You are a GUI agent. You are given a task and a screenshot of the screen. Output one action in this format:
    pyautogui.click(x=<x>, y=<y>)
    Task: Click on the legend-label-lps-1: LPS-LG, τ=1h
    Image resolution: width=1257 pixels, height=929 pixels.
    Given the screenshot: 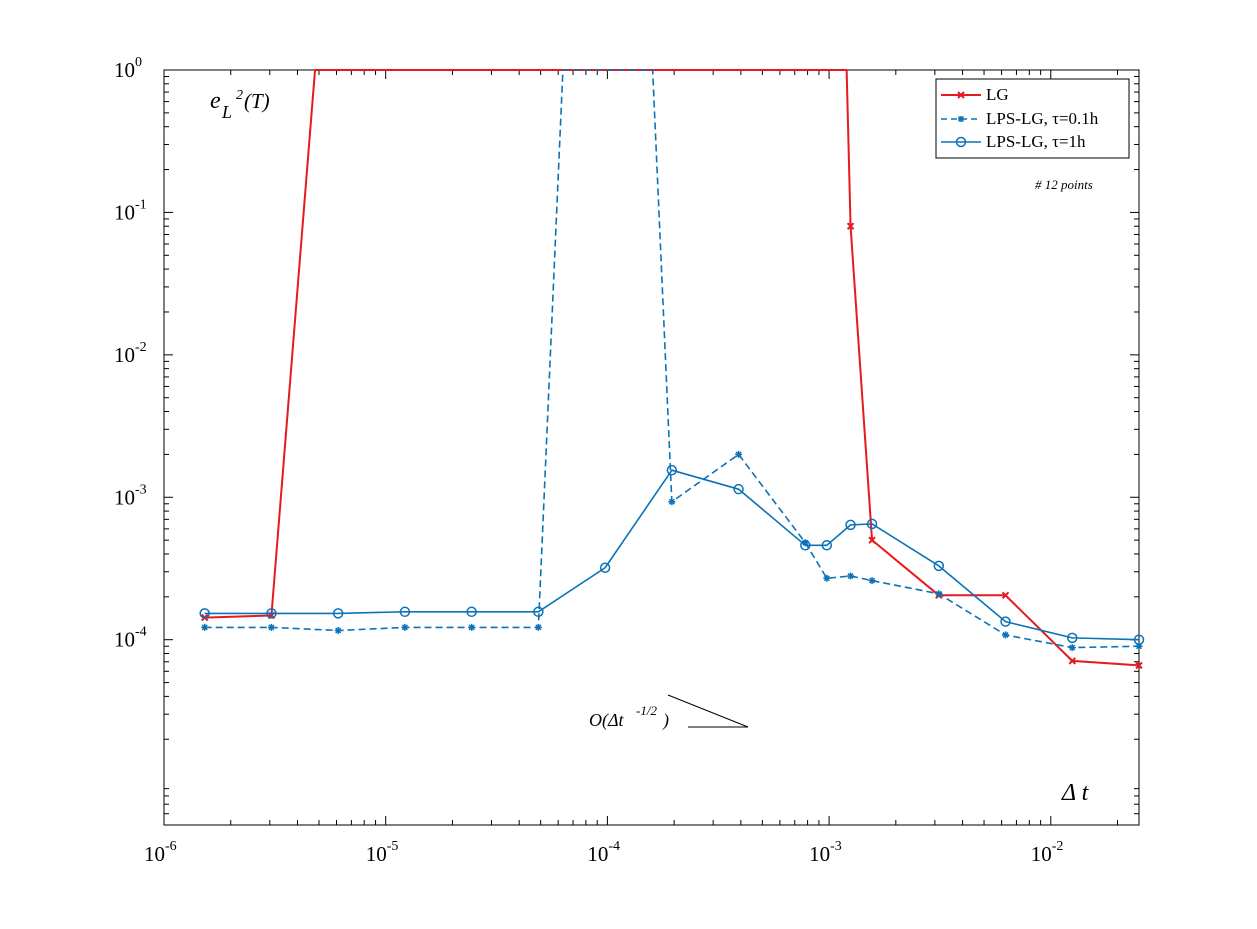 What is the action you would take?
    pyautogui.click(x=1036, y=141)
    